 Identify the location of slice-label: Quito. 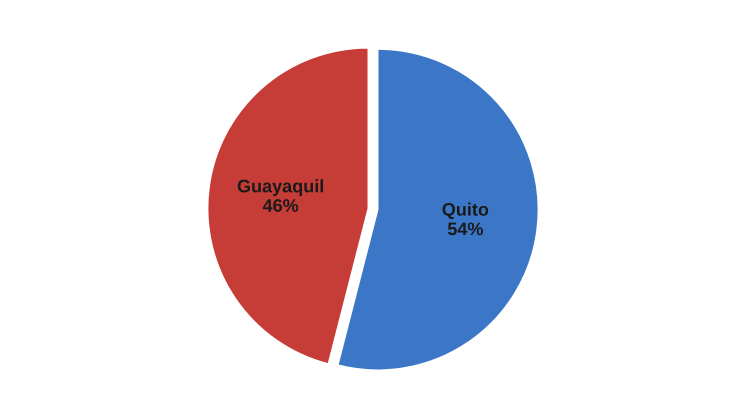
(465, 211).